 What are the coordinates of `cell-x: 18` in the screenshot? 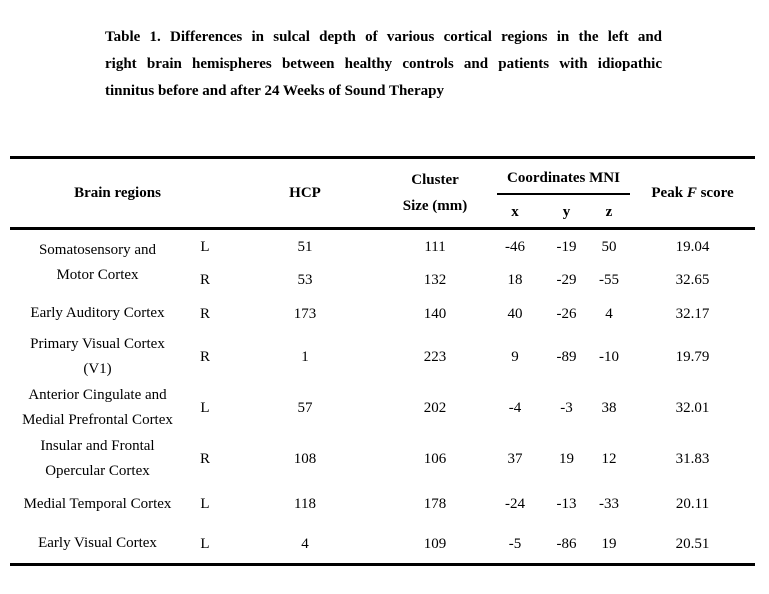 It's located at (515, 279).